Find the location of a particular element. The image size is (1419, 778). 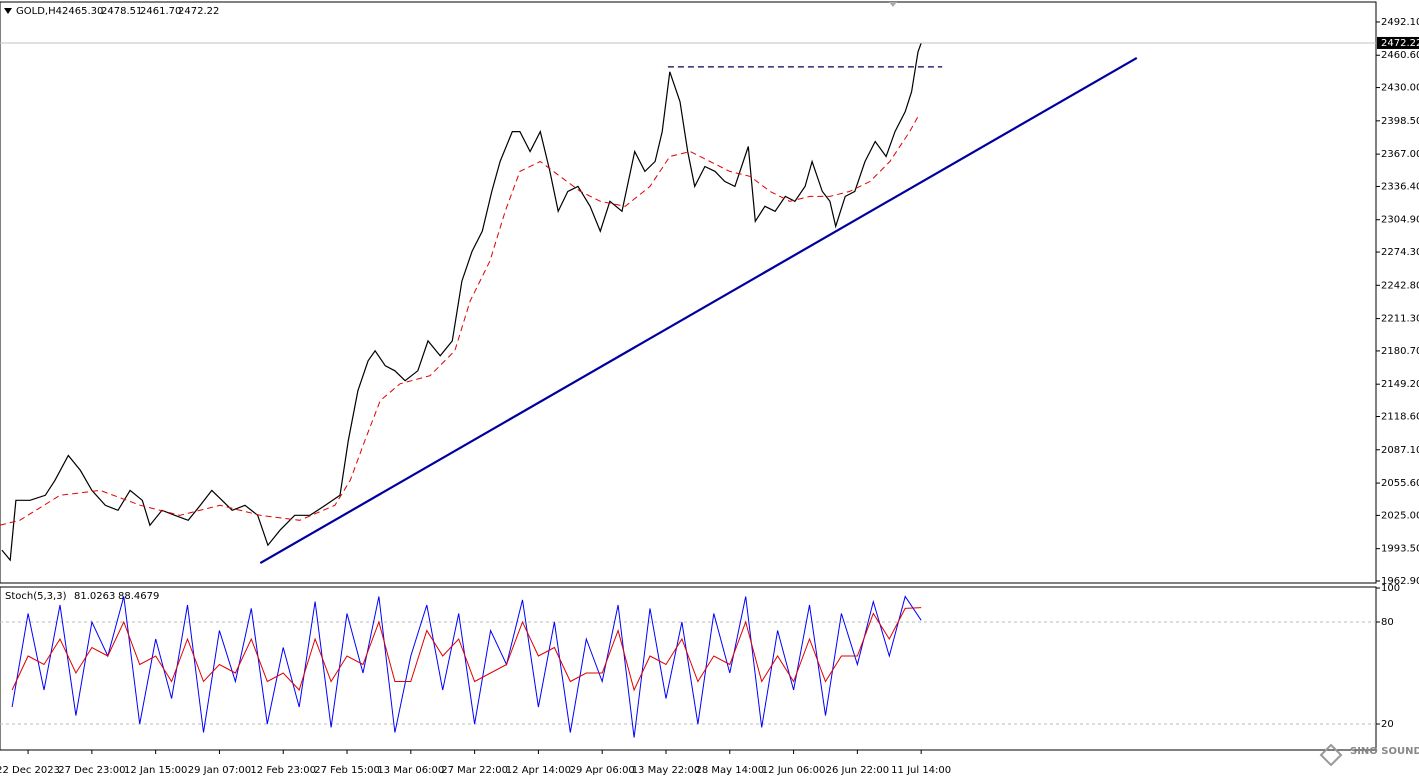

y-tick-label: 2087.10 is located at coordinates (1400, 450).